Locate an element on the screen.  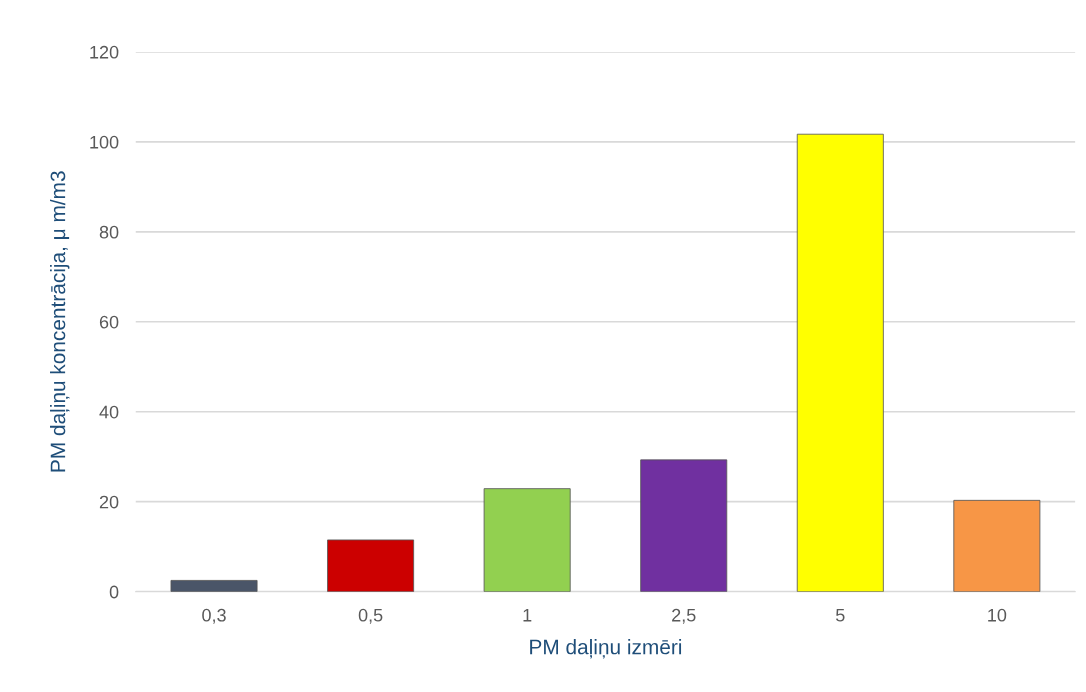
y-tick-label: 40 is located at coordinates (109, 412).